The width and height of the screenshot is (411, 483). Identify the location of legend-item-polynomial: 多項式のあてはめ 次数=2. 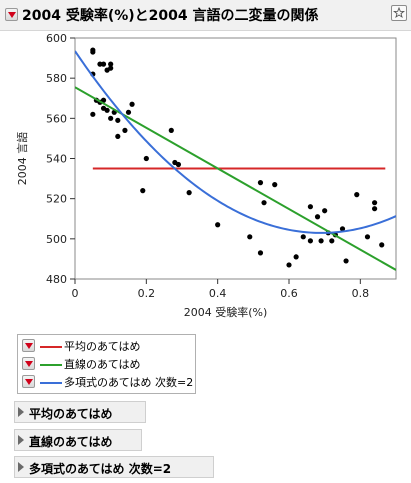
(107, 382).